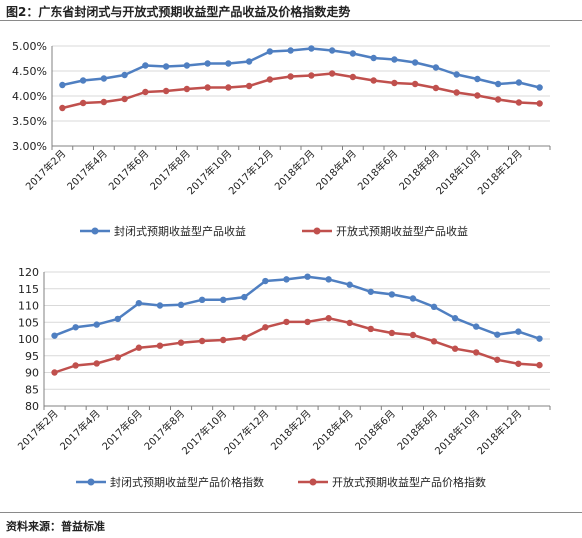 This screenshot has width=582, height=538. I want to click on y-tick-label: 95, so click(32, 356).